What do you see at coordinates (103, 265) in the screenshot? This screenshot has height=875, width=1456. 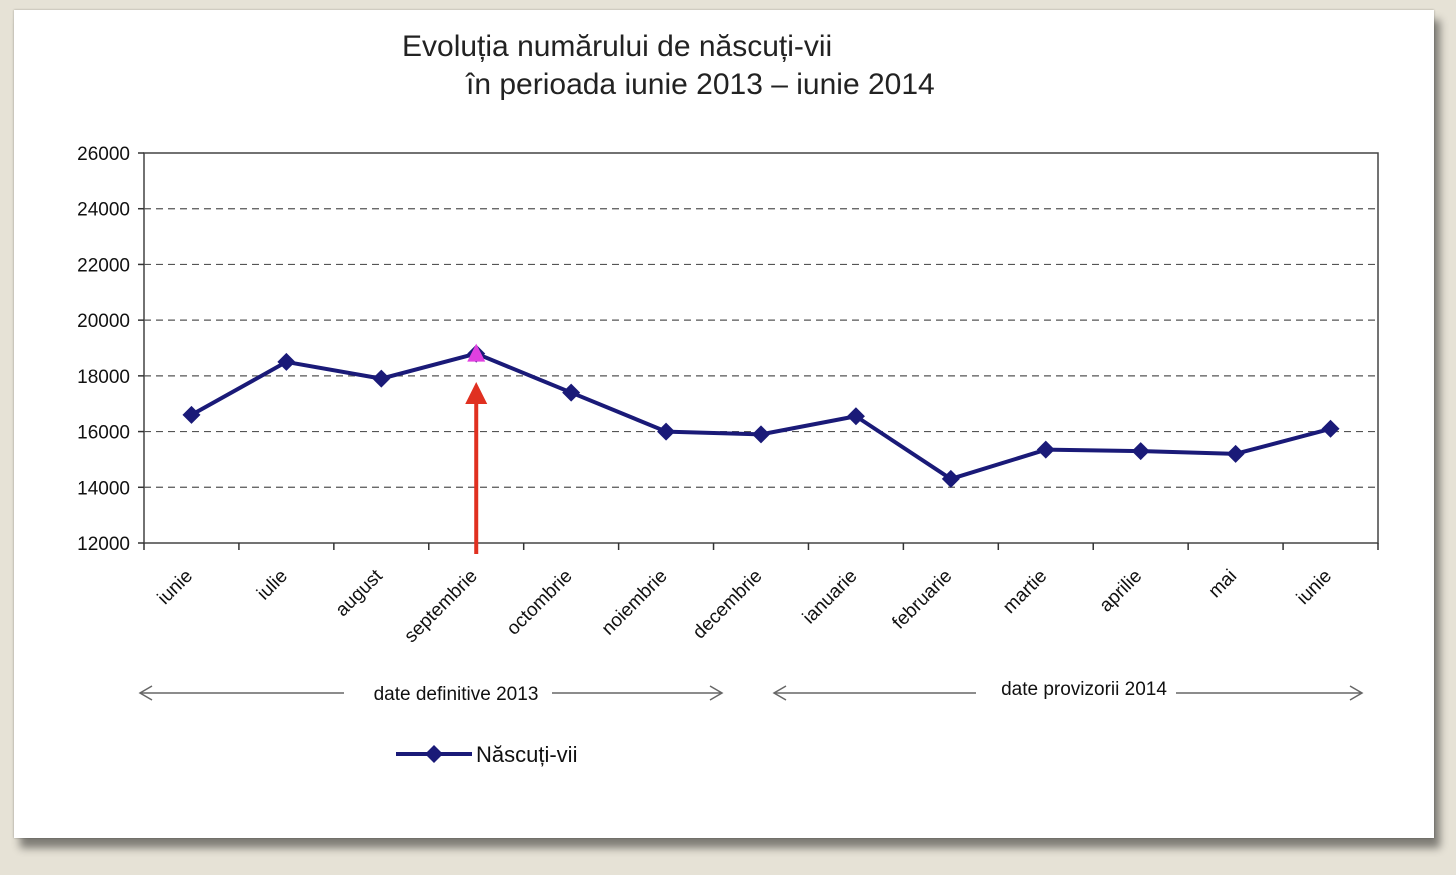 I see `y-tick-label: 22000` at bounding box center [103, 265].